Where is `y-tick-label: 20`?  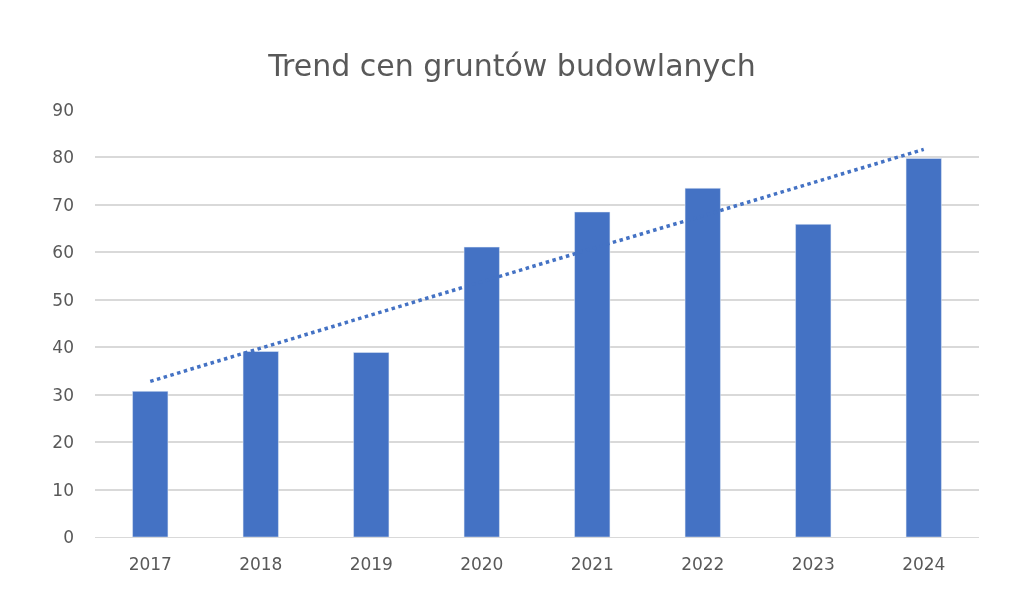
y-tick-label: 20 is located at coordinates (63, 442).